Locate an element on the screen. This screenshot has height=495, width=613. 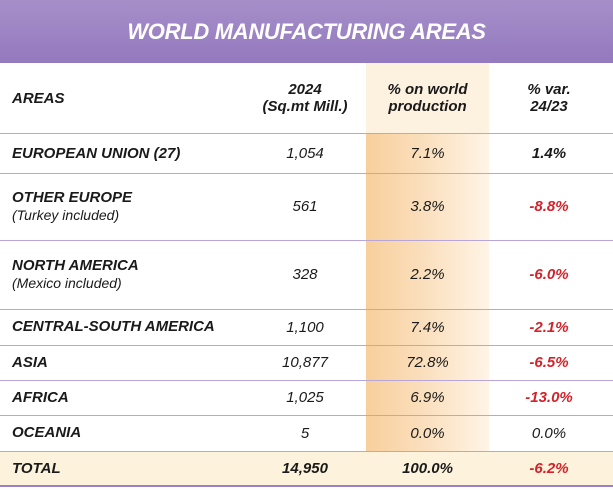
area-note: (Mexico included) is located at coordinates (67, 283).